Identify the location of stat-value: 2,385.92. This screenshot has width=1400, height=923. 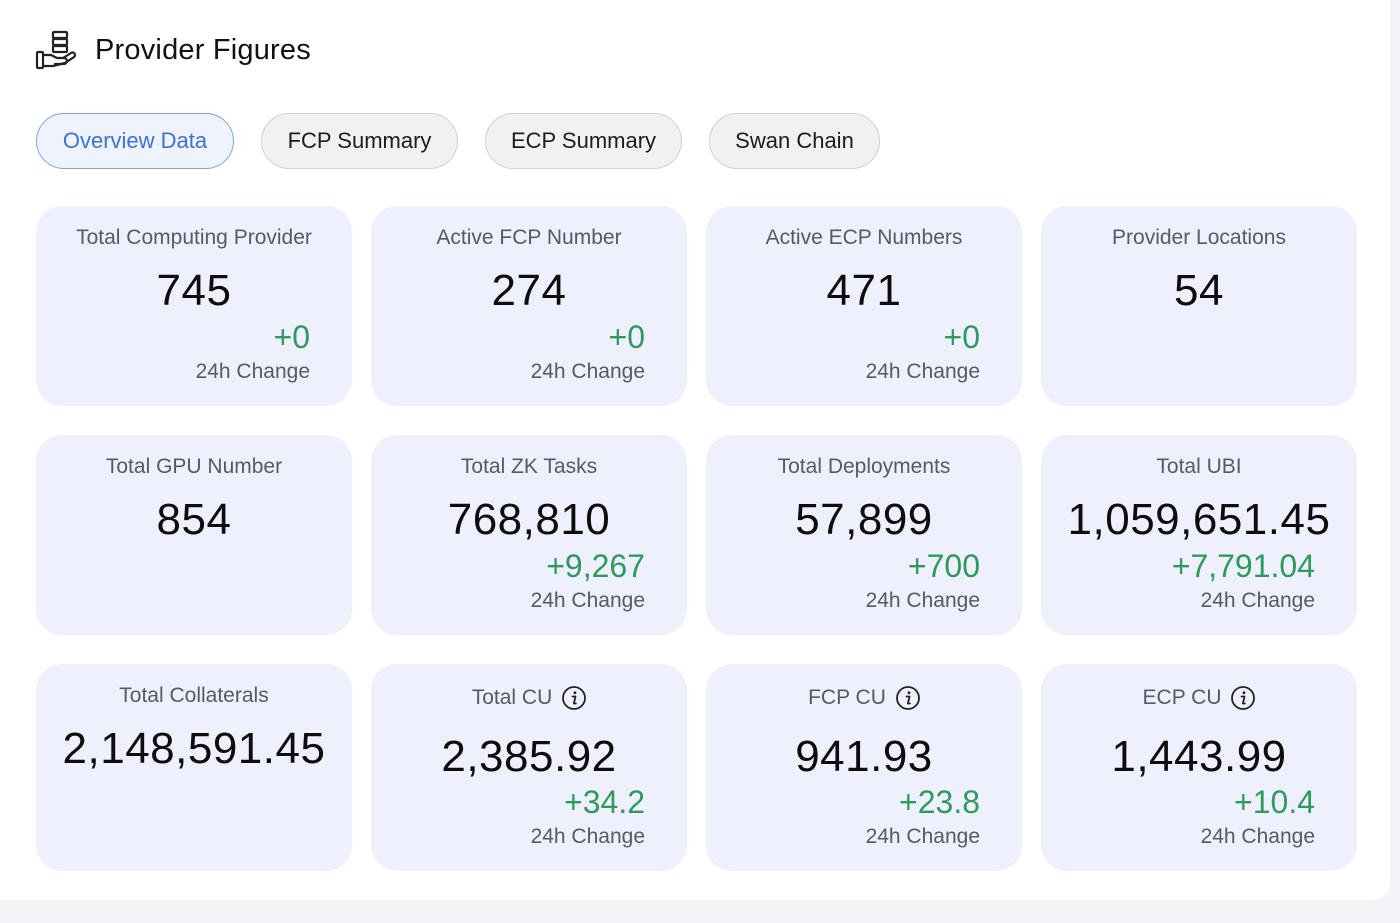
(529, 756).